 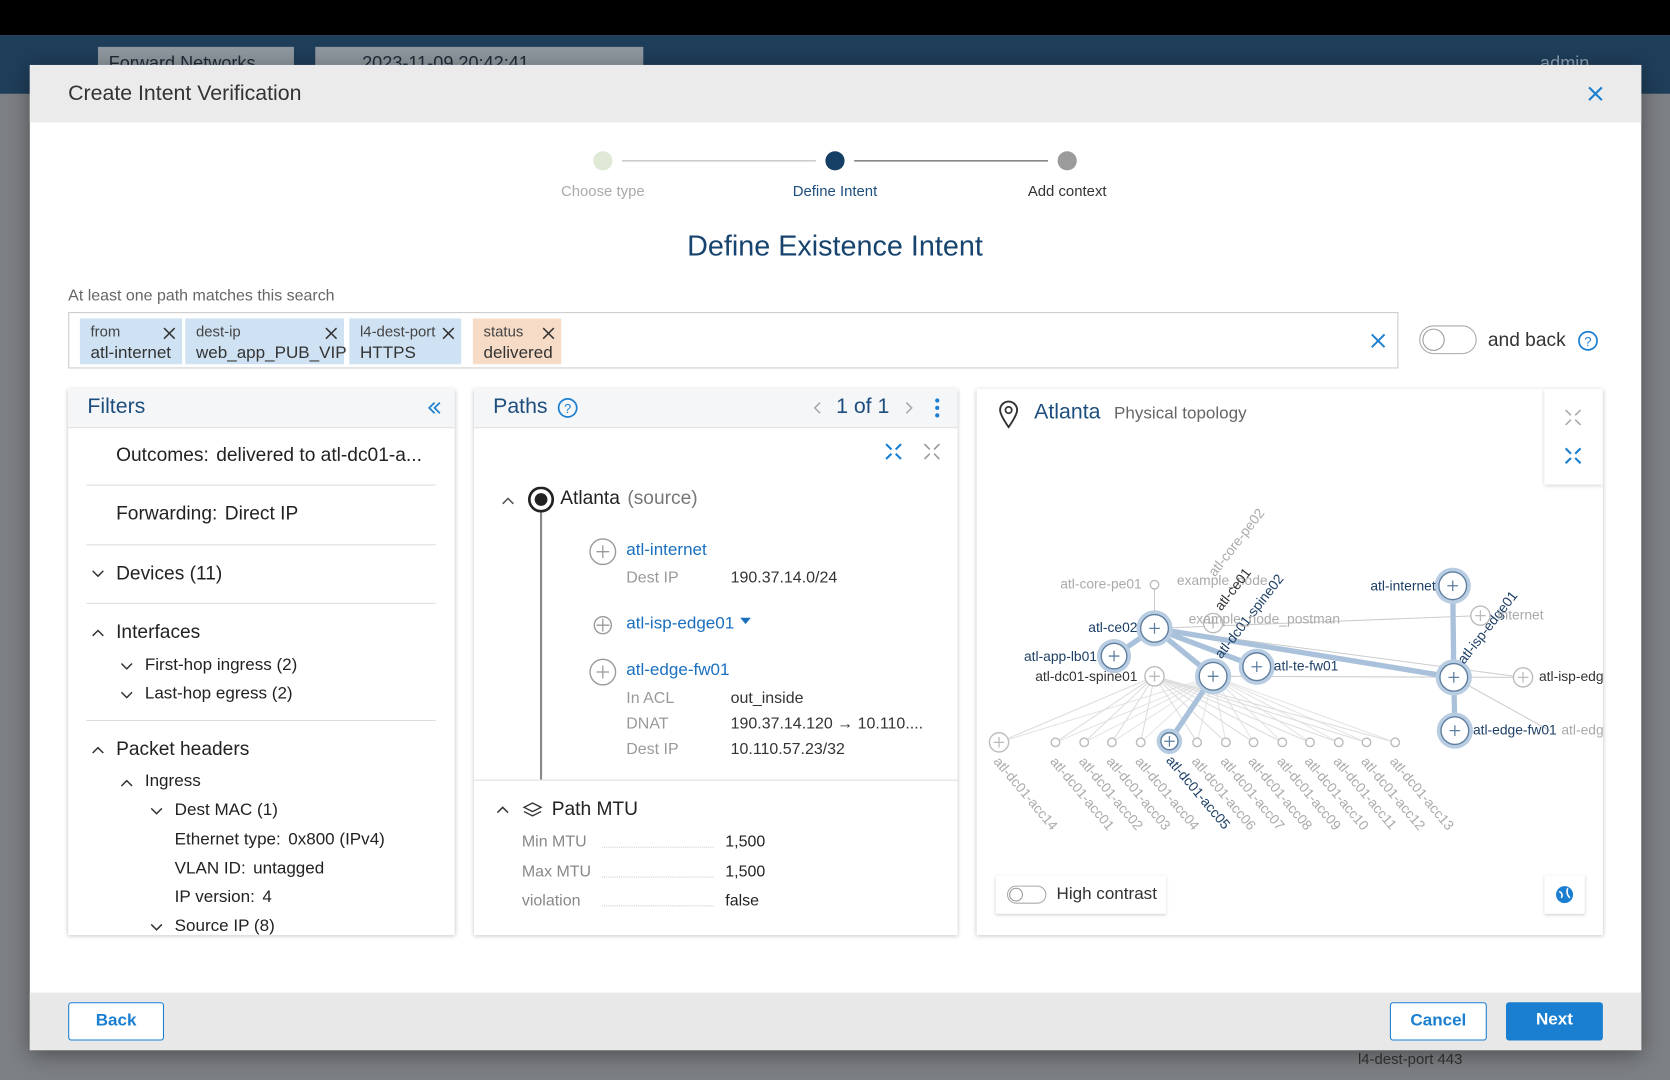 What do you see at coordinates (1378, 340) in the screenshot?
I see `clear-search` at bounding box center [1378, 340].